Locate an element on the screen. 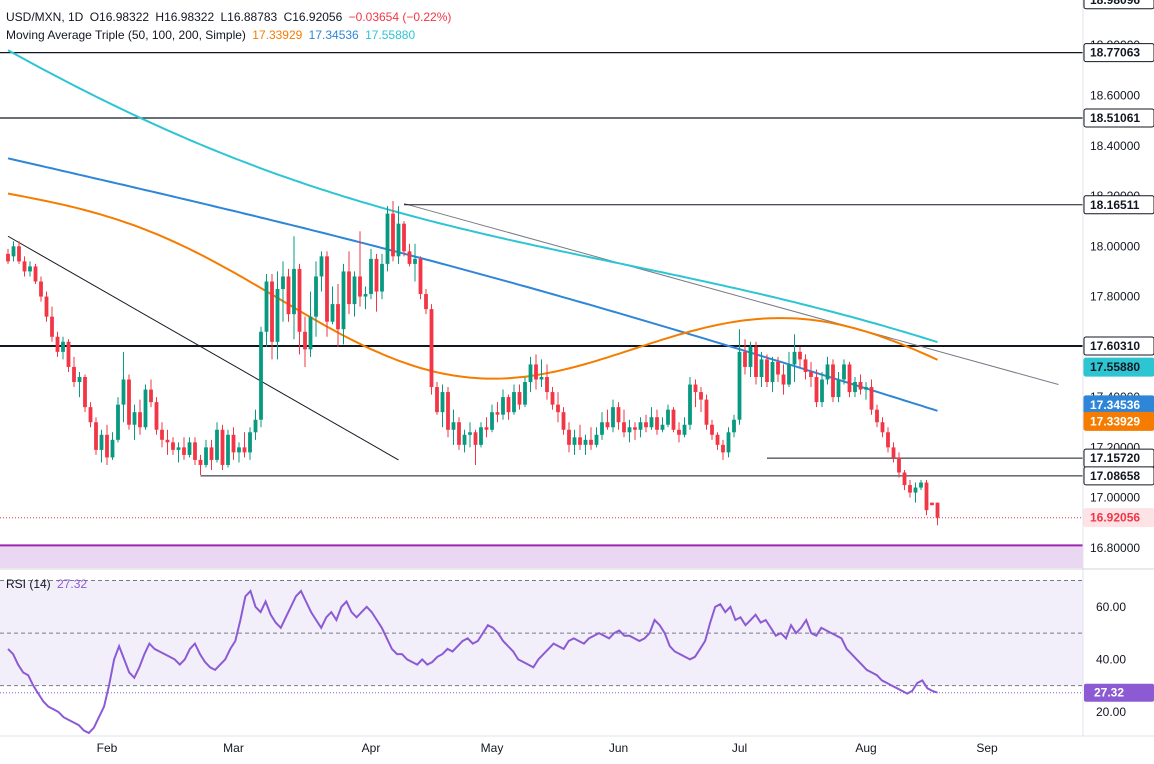 The width and height of the screenshot is (1154, 764). ohlc-open: O16.98322 is located at coordinates (119, 17).